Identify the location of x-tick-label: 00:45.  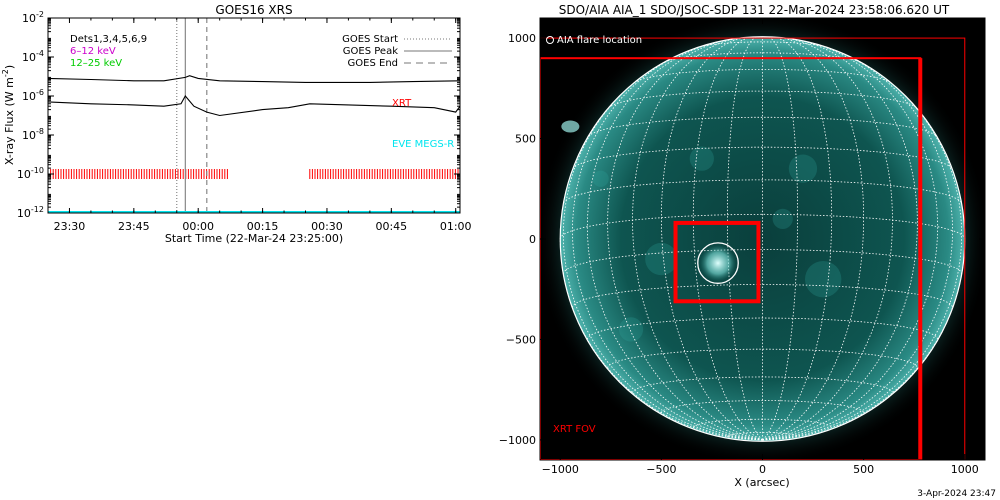
(391, 226).